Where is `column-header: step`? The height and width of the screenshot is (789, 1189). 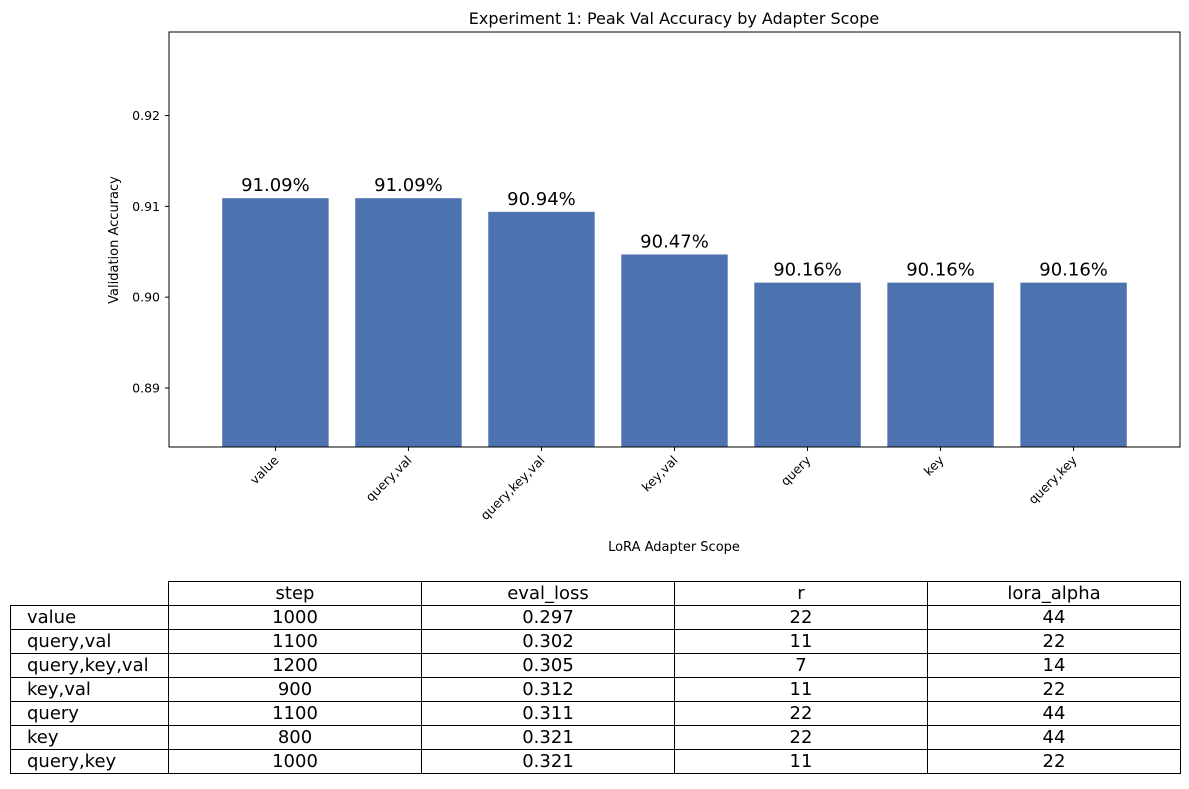 column-header: step is located at coordinates (295, 593).